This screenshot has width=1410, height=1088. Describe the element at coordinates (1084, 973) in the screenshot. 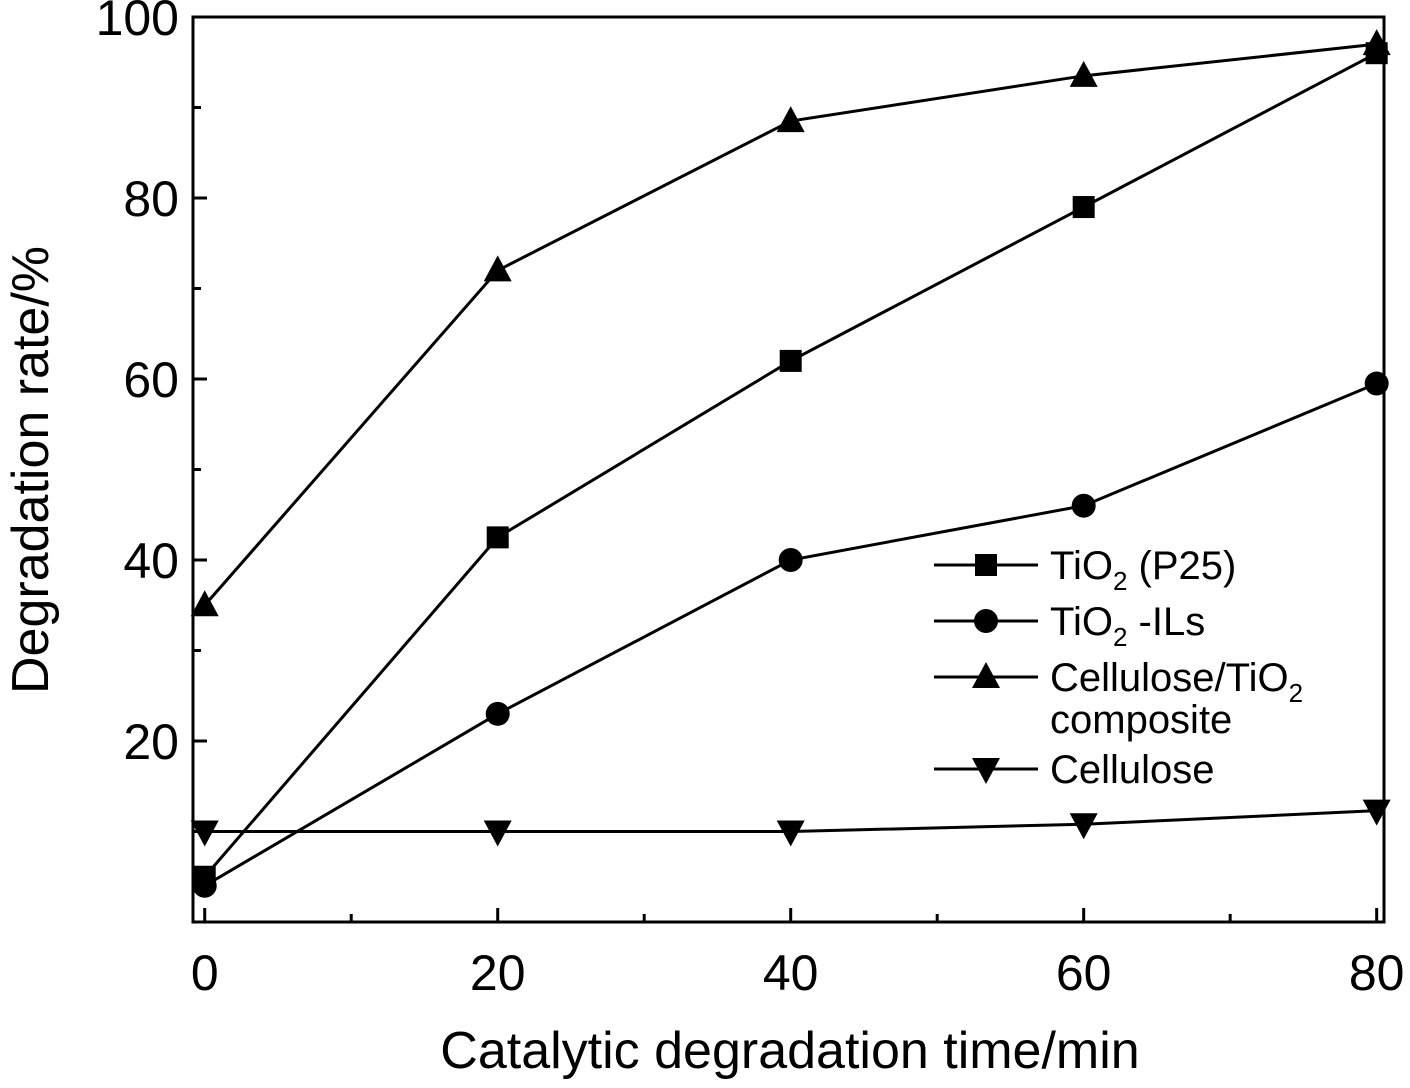

I see `x-tick-label: 60` at that location.